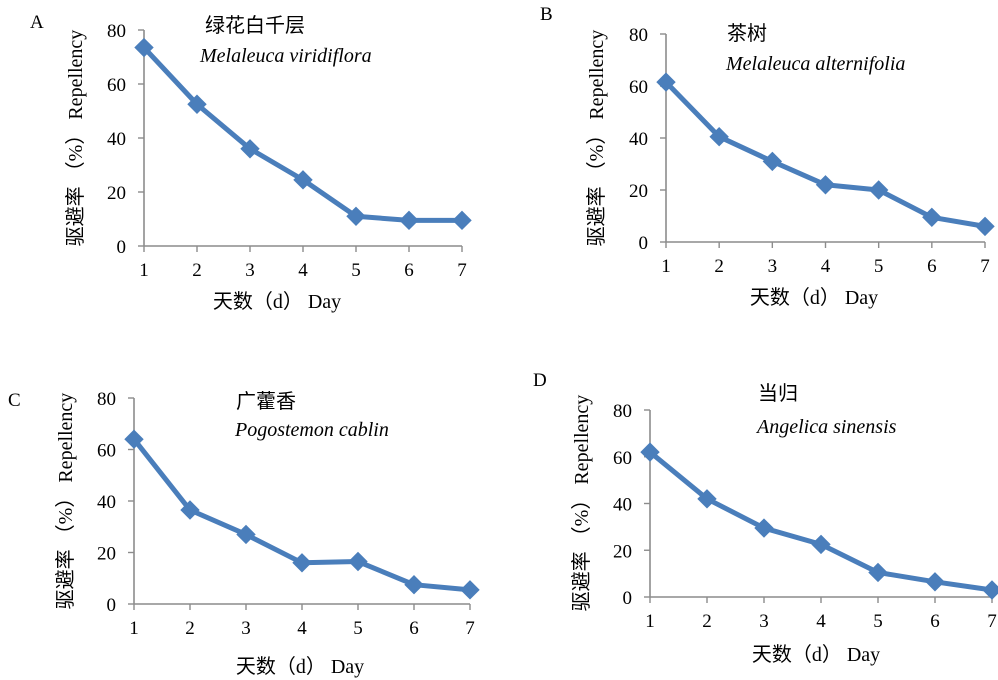  I want to click on chart-title-chinese: 广藿香, so click(266, 401).